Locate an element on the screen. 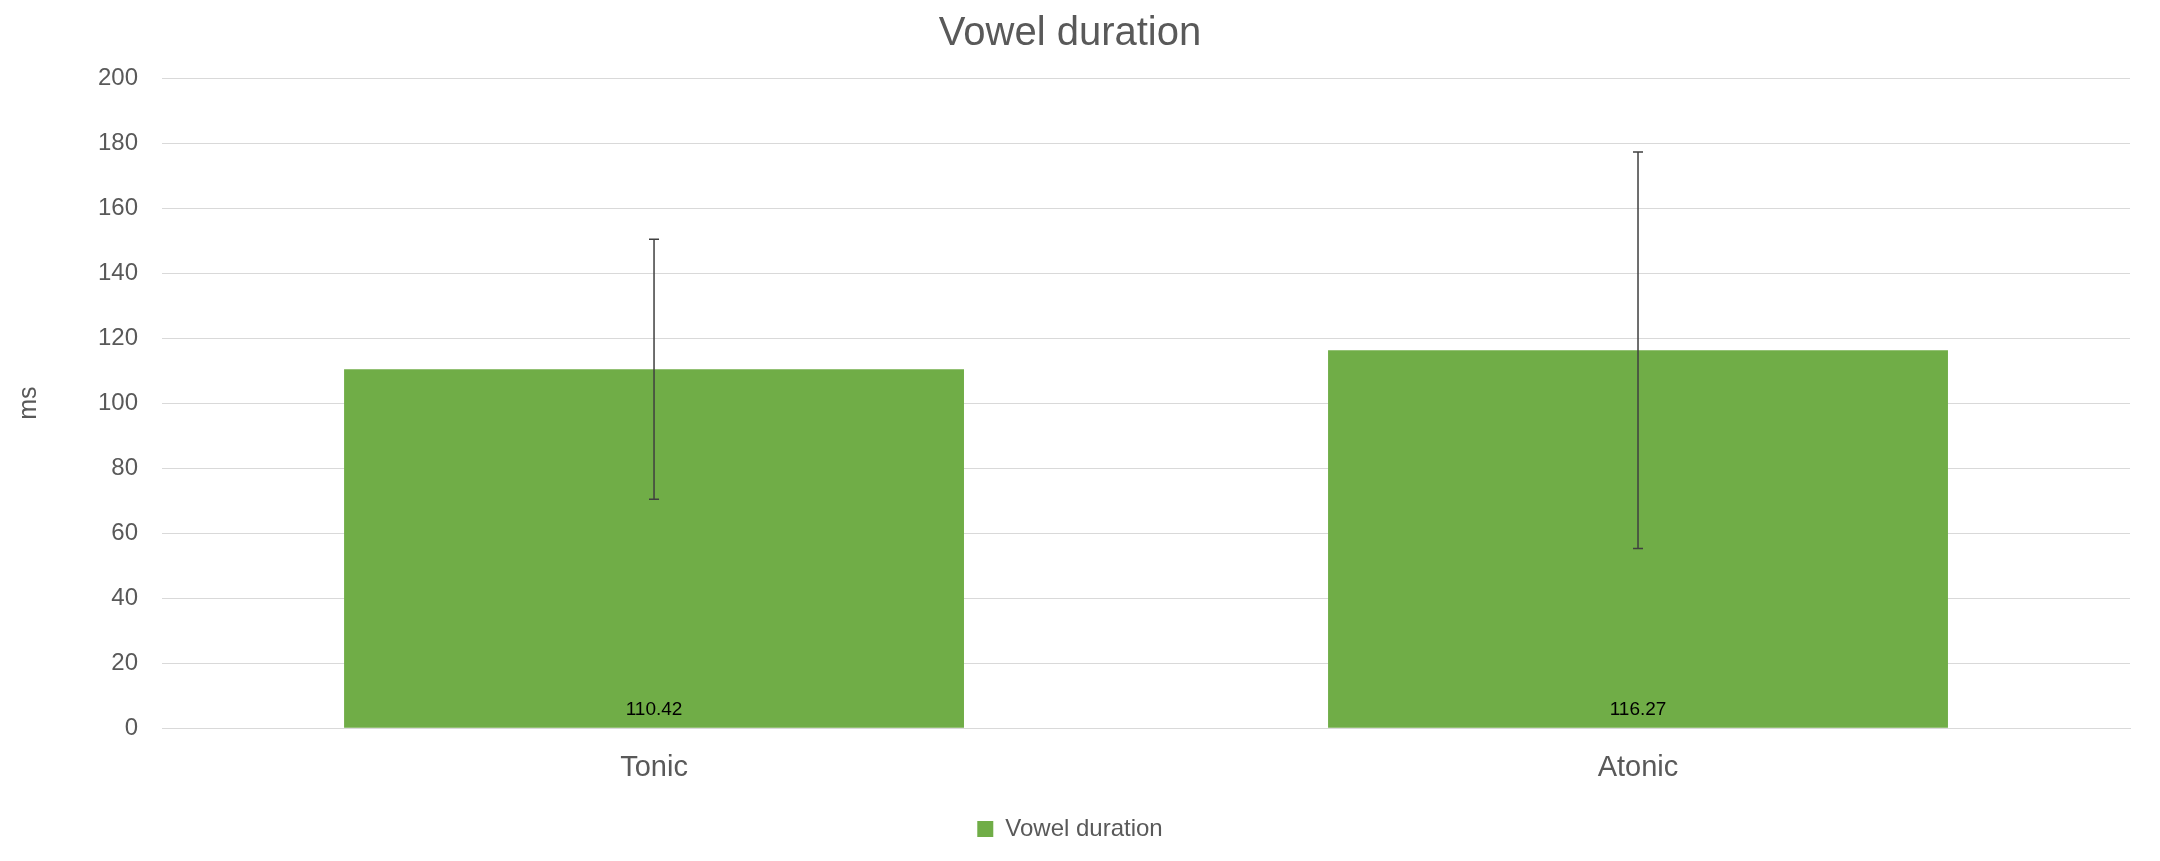 The height and width of the screenshot is (861, 2160). x-tick-label: Tonic is located at coordinates (654, 765).